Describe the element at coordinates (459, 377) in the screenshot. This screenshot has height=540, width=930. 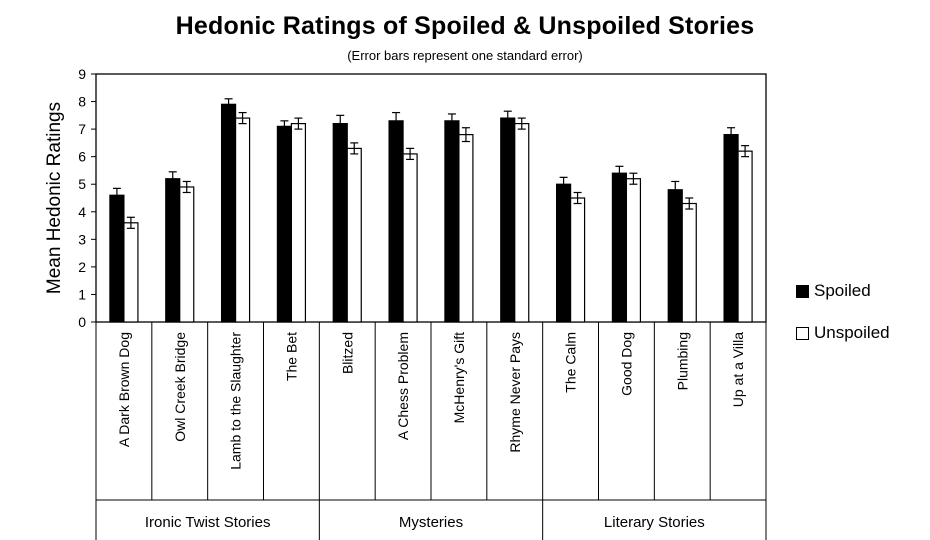
I see `category-label: McHenry's Gift` at that location.